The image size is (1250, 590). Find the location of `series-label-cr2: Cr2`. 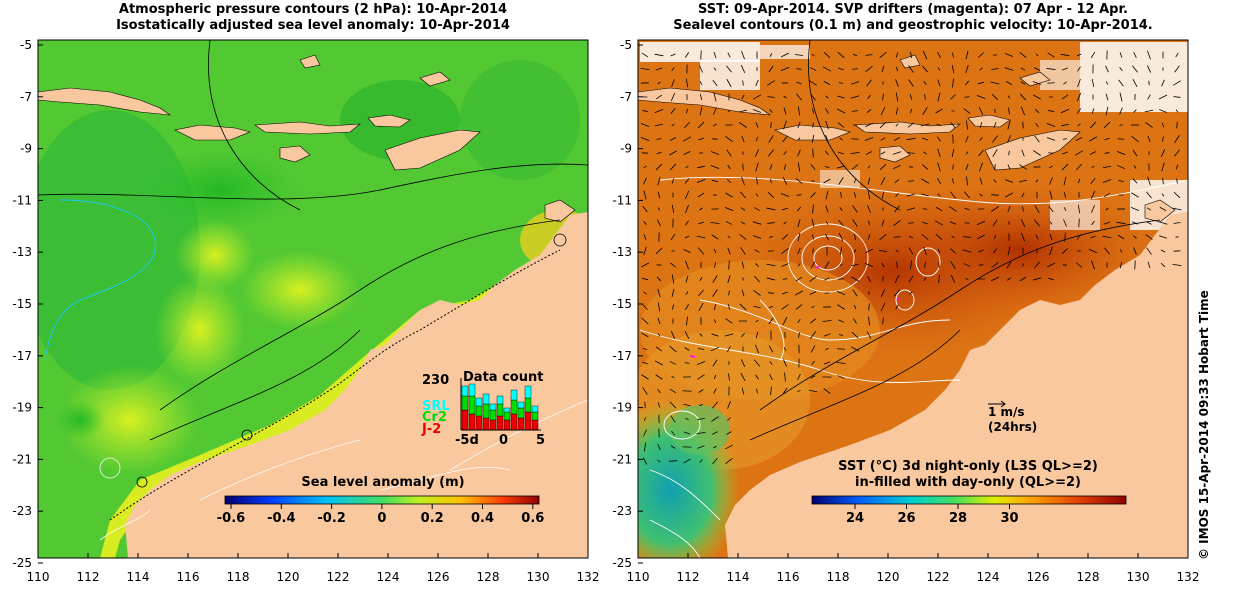

series-label-cr2: Cr2 is located at coordinates (434, 417).